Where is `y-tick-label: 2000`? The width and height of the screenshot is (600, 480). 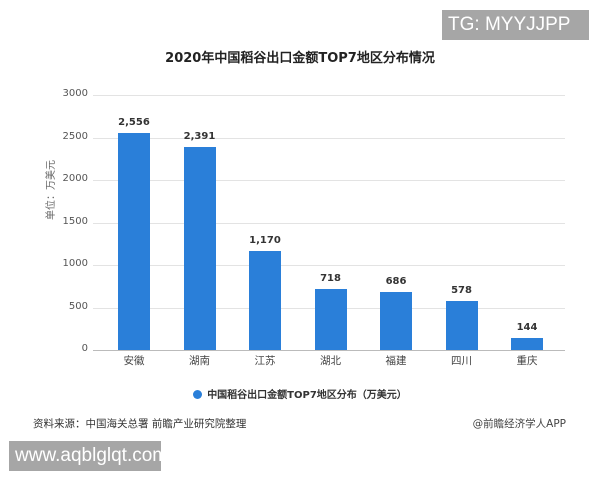
y-tick-label: 2000 is located at coordinates (75, 178).